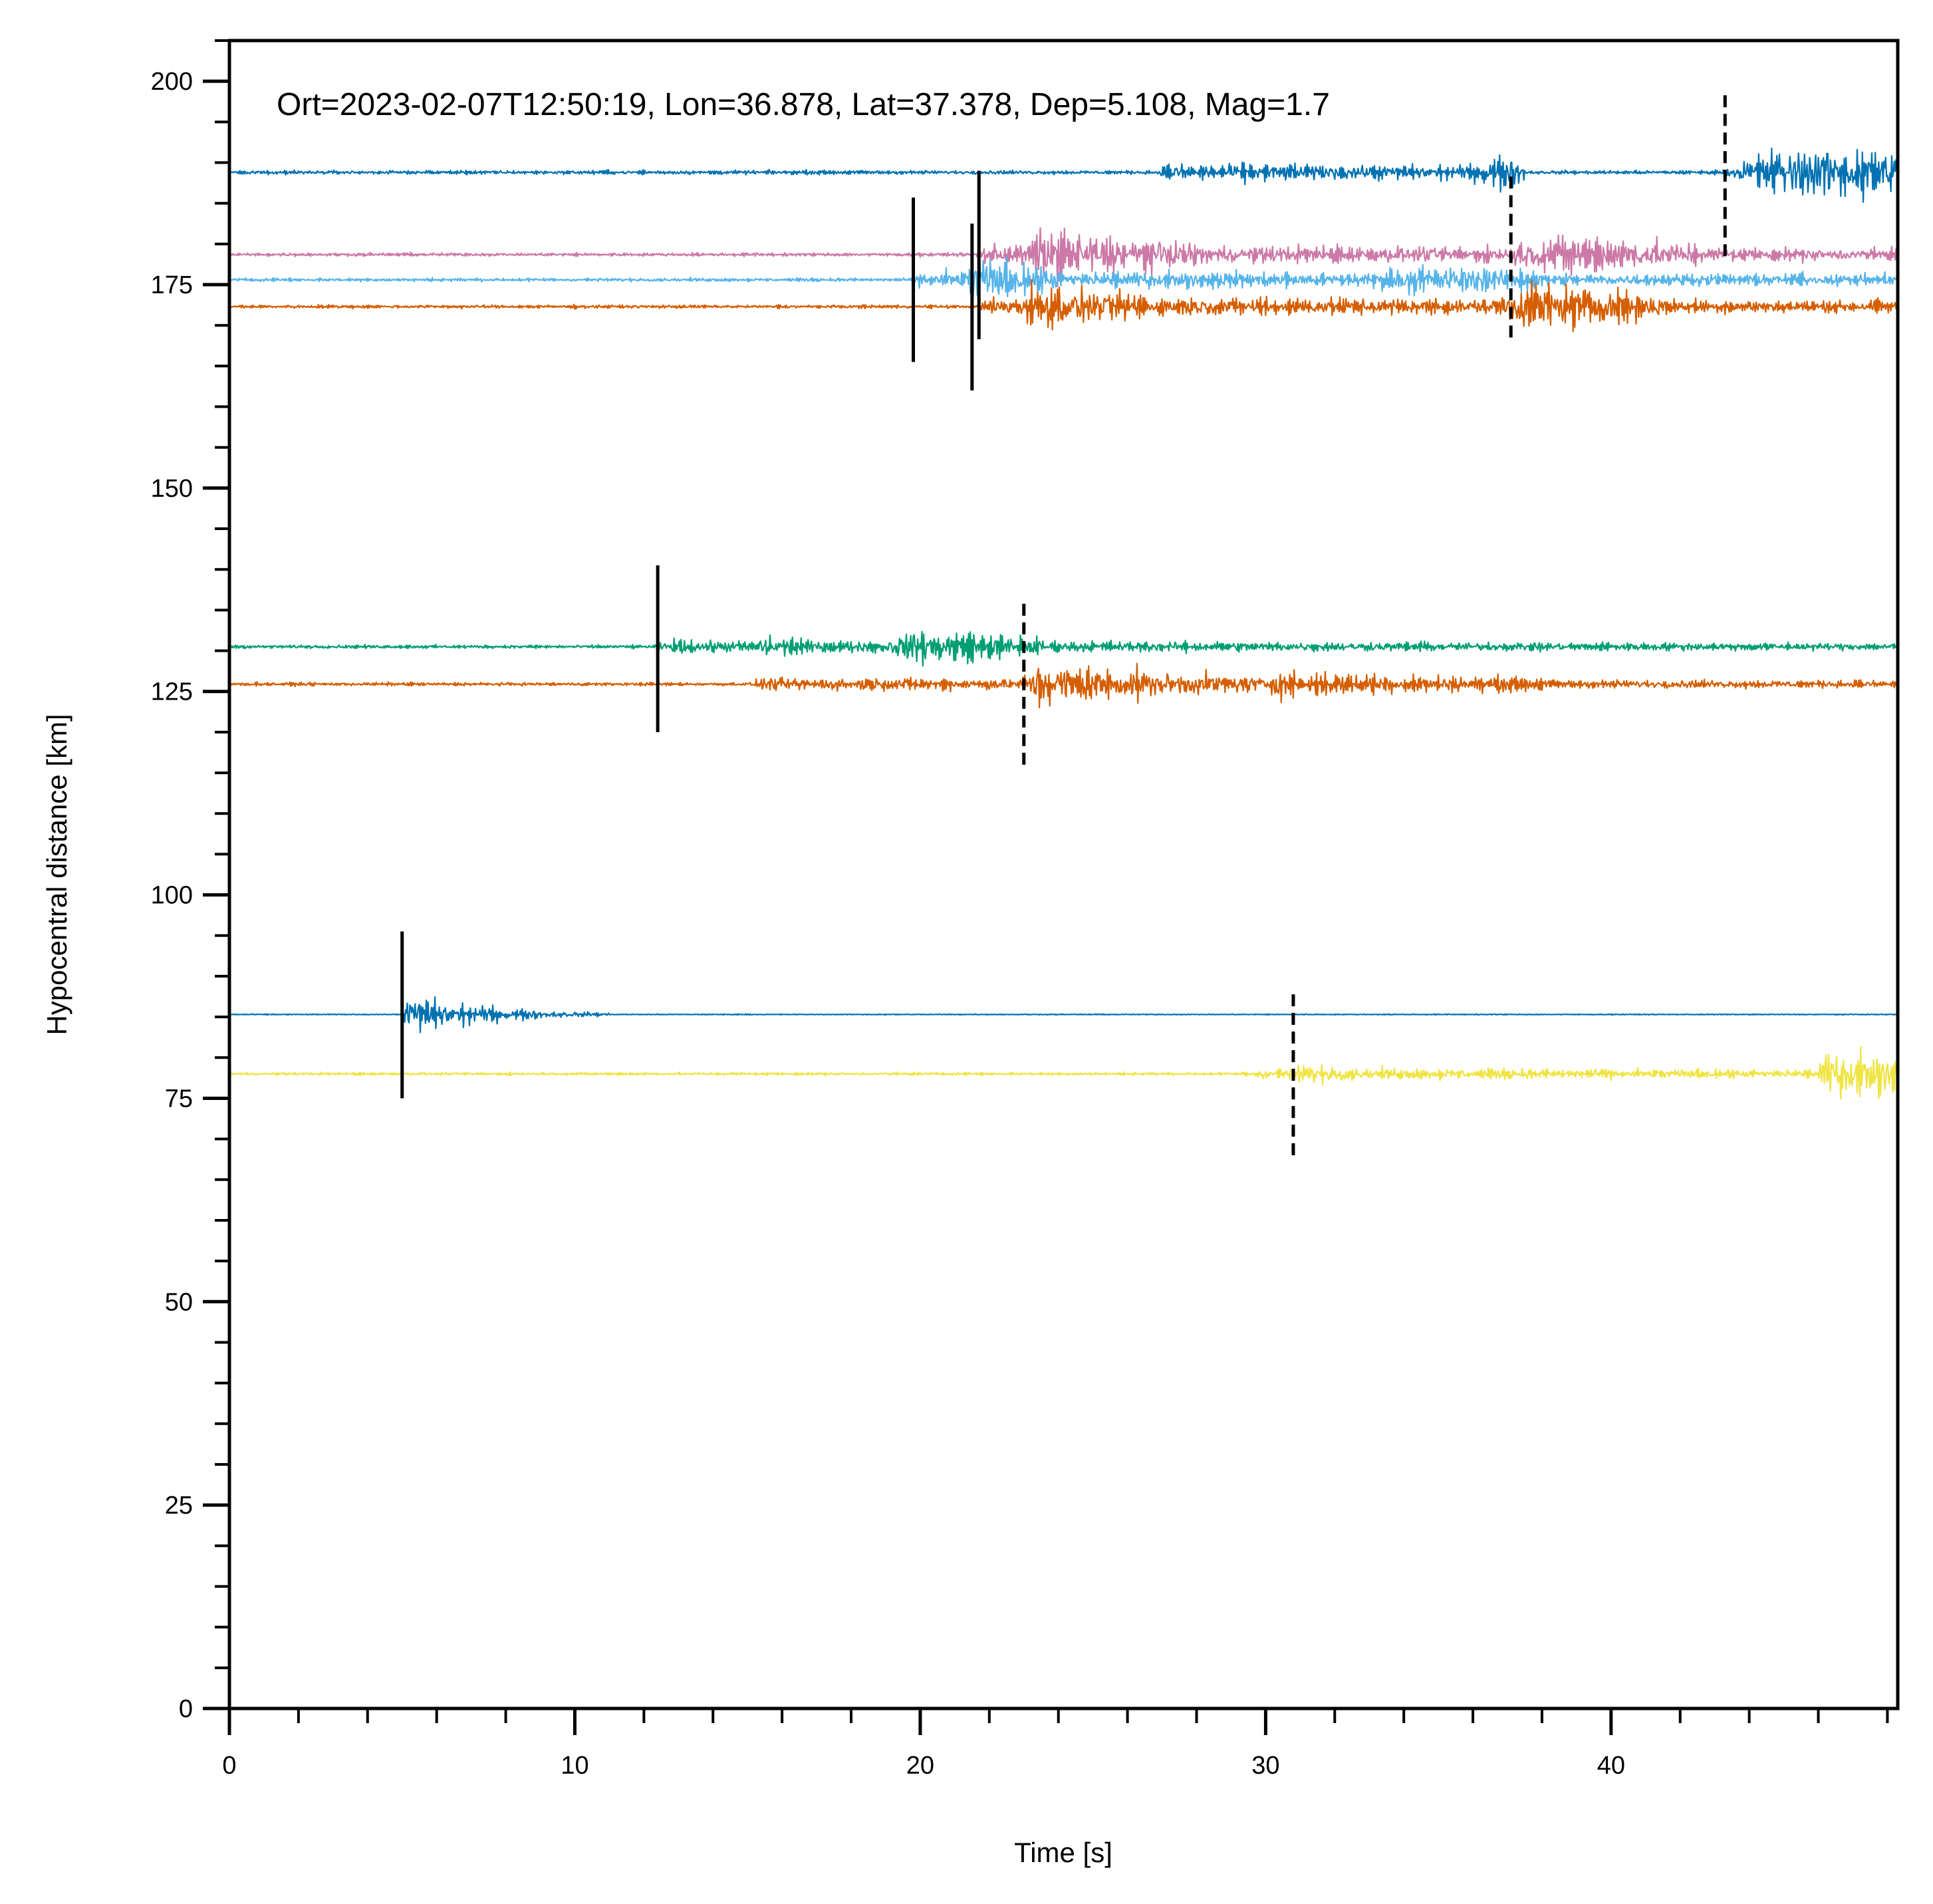  Describe the element at coordinates (172, 82) in the screenshot. I see `y-tick-label: 200` at that location.